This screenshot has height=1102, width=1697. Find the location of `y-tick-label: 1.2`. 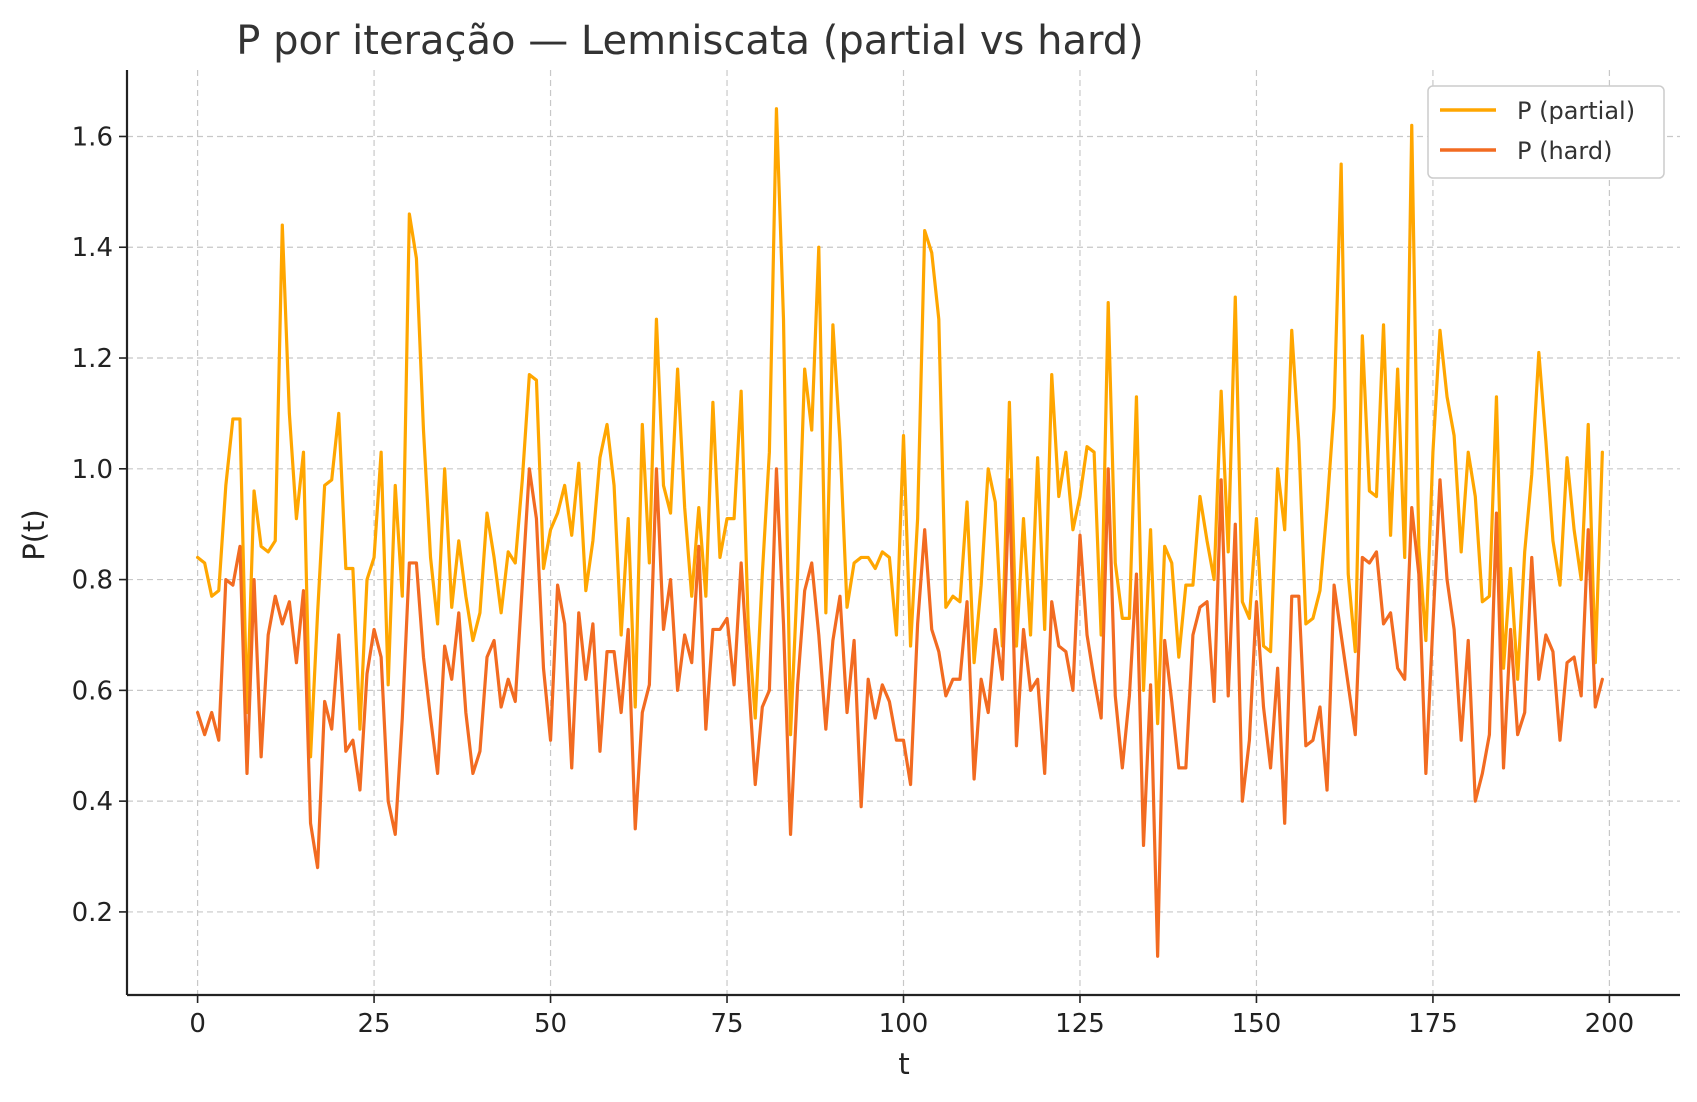

y-tick-label: 1.2 is located at coordinates (92, 359).